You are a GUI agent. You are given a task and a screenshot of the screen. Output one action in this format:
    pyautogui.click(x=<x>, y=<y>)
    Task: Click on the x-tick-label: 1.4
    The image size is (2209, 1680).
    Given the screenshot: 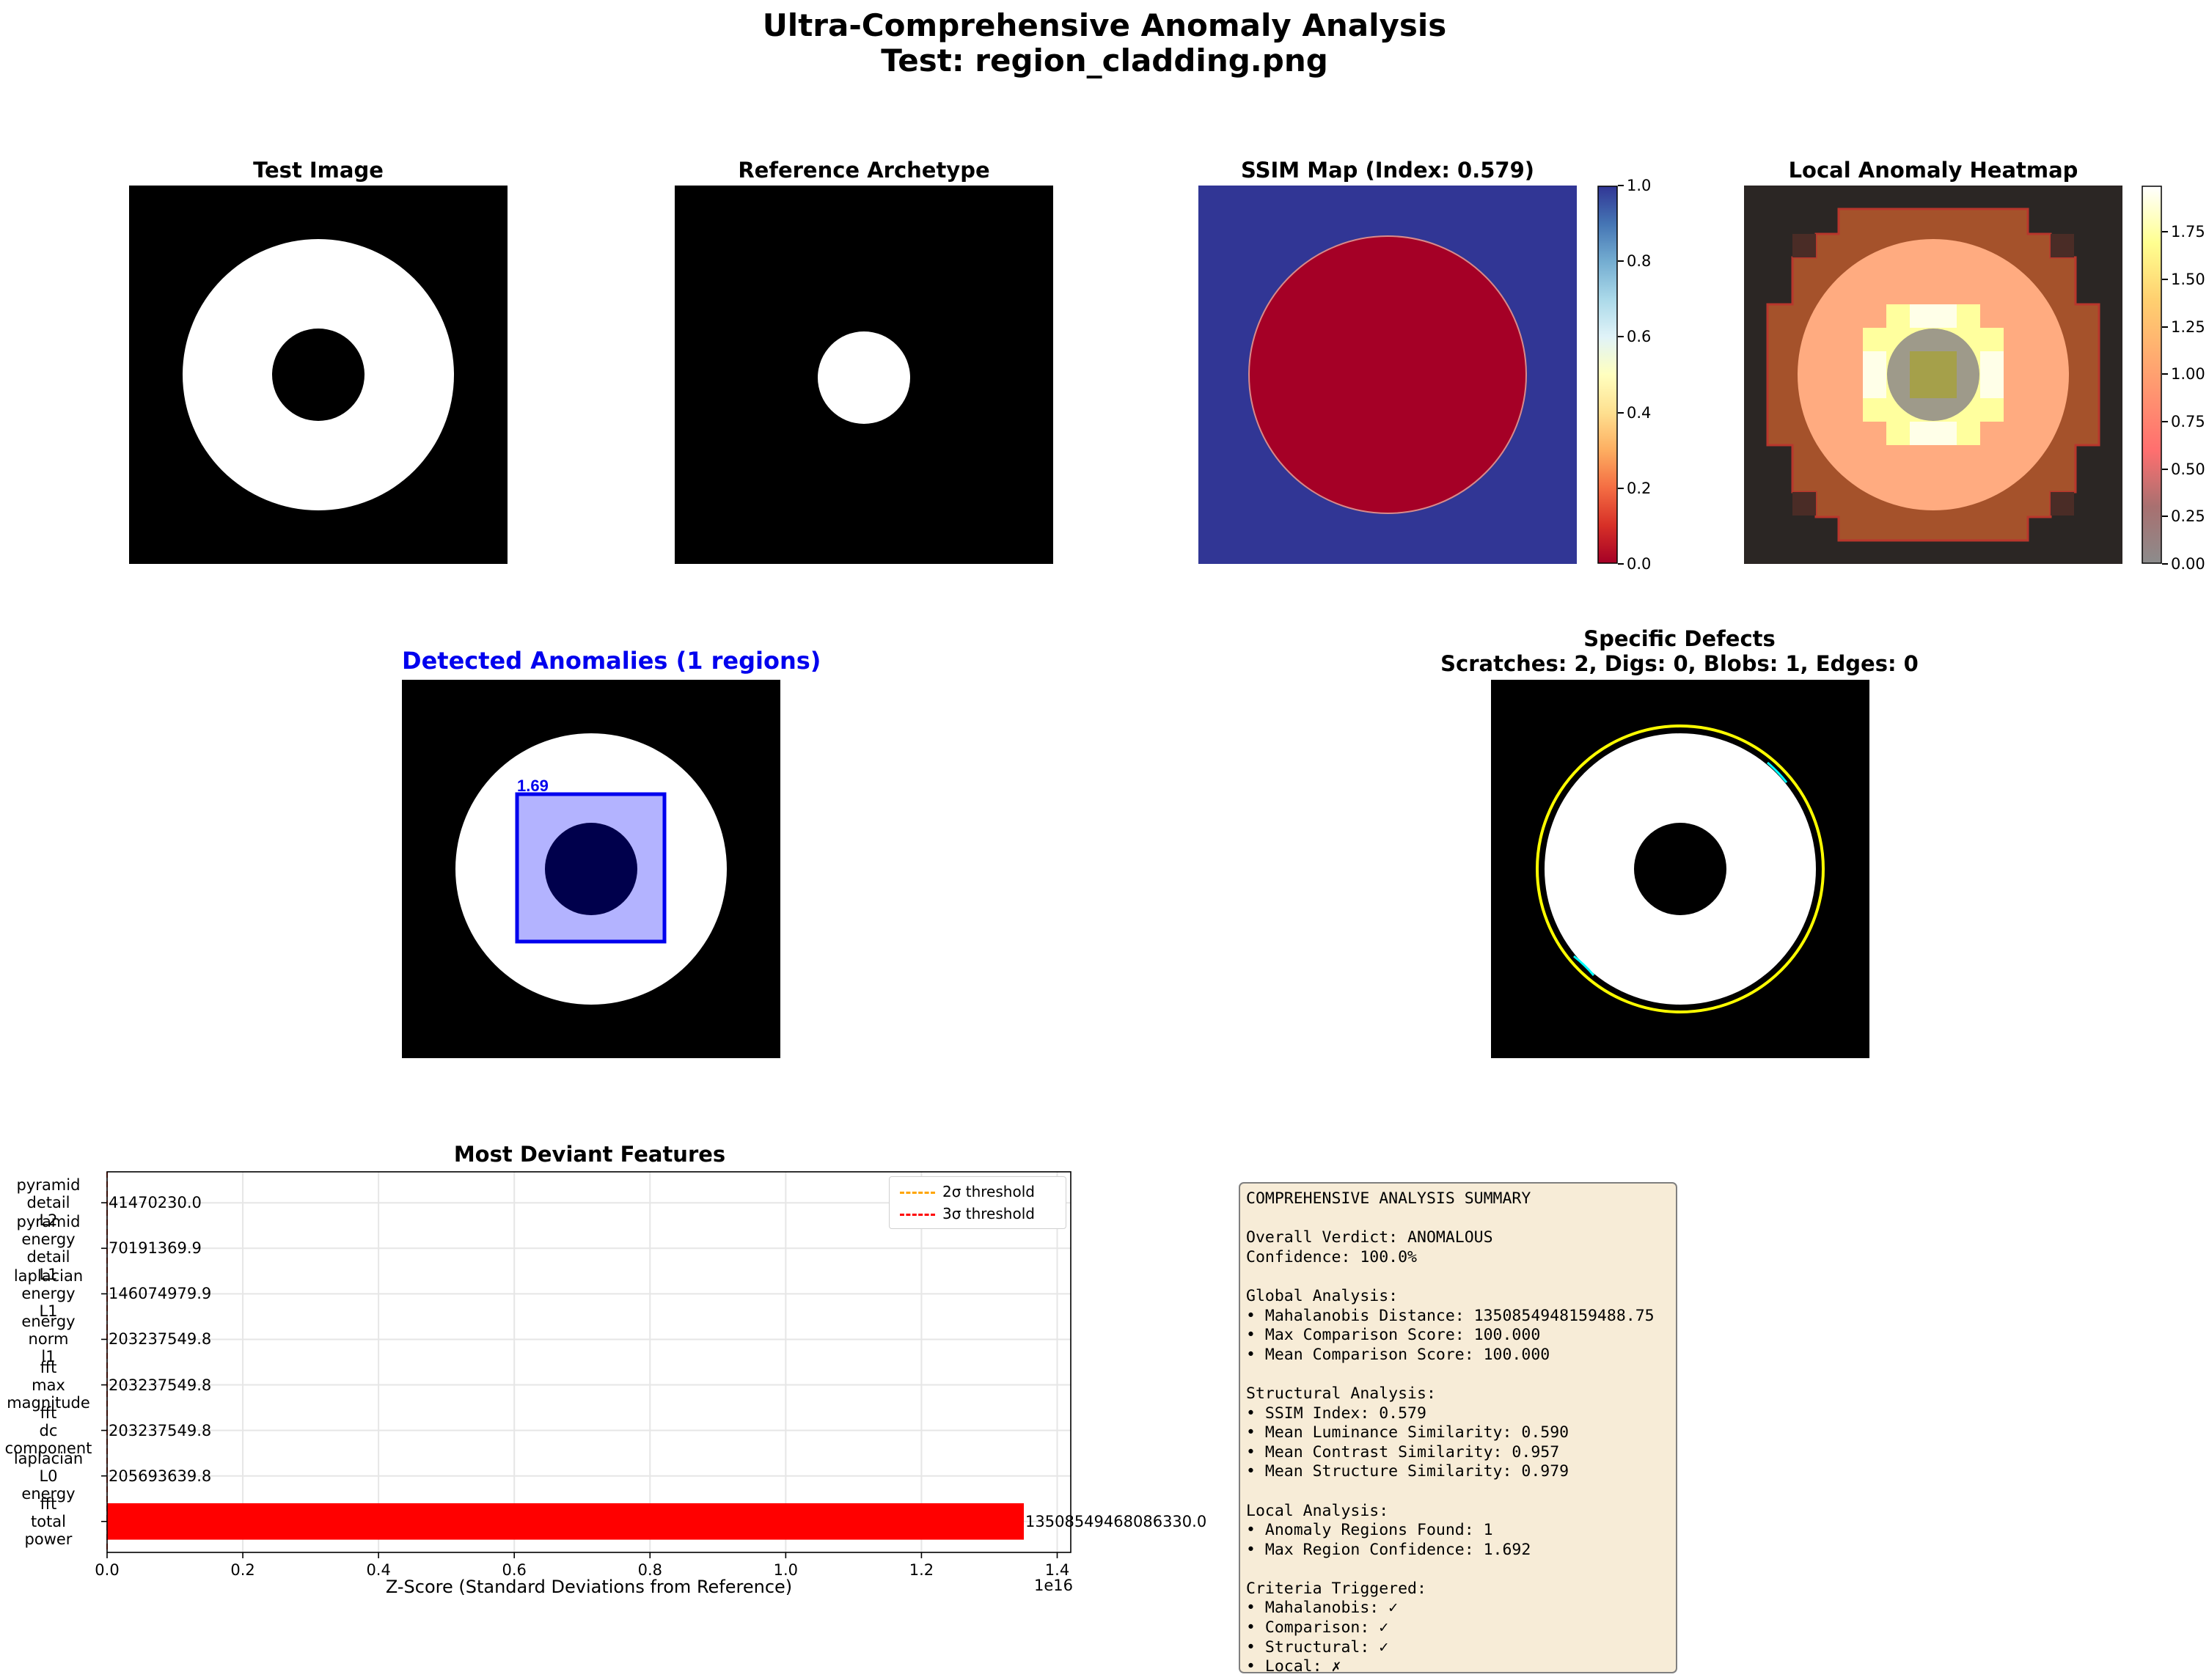 What is the action you would take?
    pyautogui.click(x=1057, y=1570)
    